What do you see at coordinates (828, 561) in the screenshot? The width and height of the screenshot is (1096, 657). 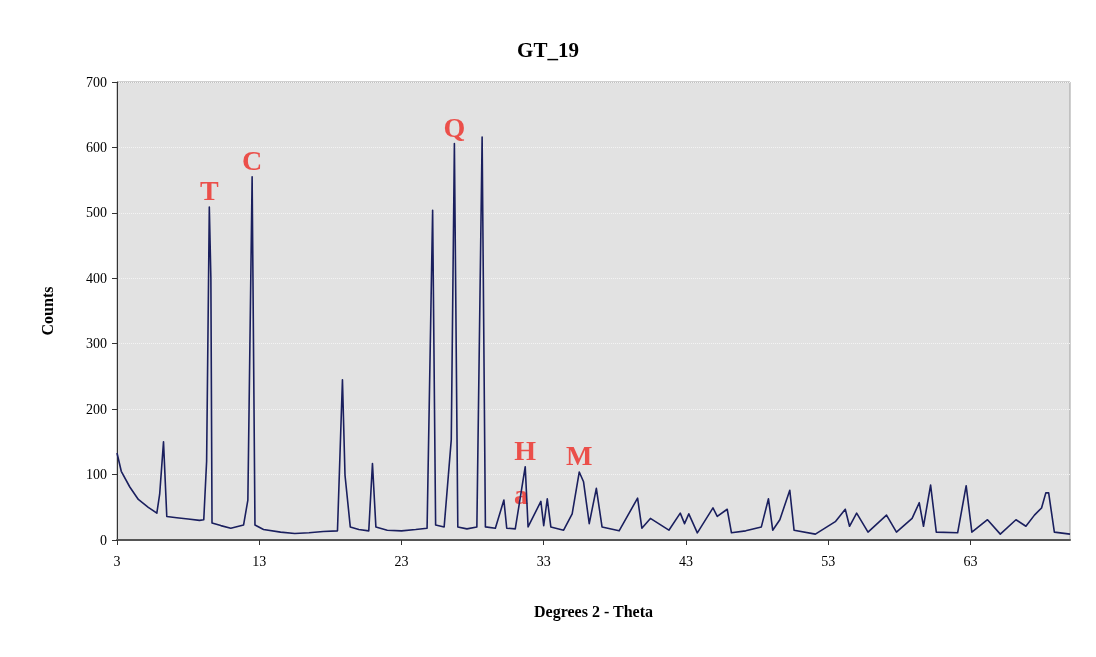 I see `x-tick-label: 53` at bounding box center [828, 561].